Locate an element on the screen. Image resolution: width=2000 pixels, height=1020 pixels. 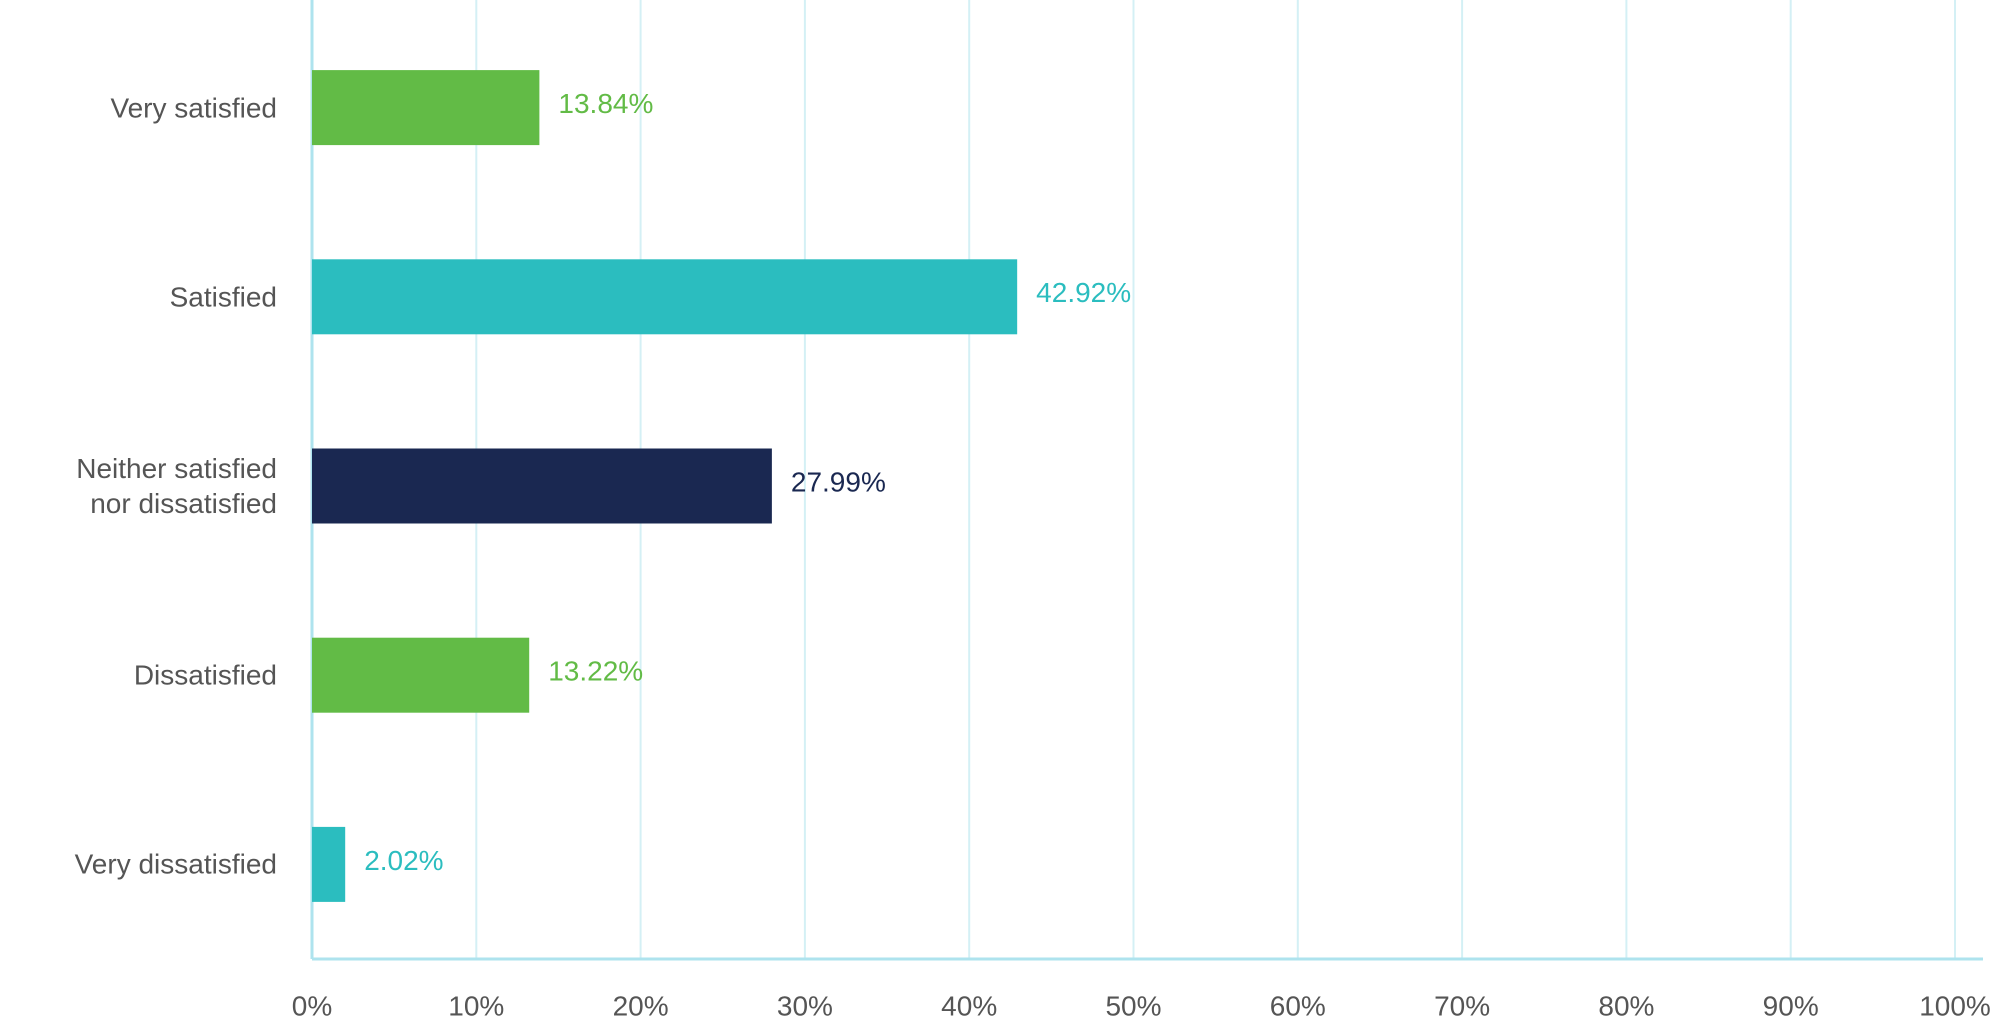
value-label: 13.84% is located at coordinates (605, 103).